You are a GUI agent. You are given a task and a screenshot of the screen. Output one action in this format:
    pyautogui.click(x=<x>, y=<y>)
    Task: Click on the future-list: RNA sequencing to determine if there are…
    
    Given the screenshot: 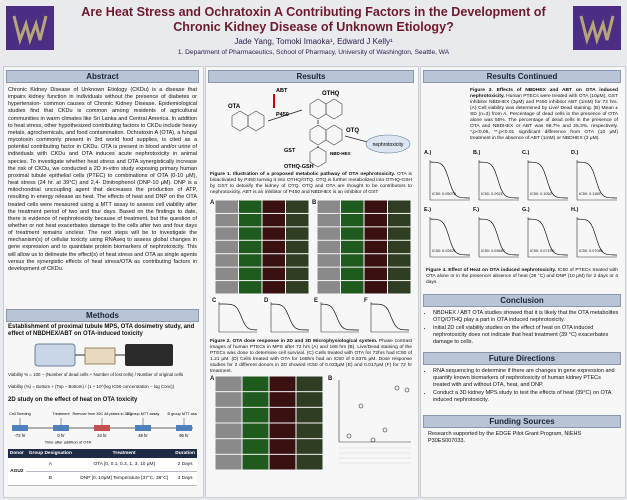 What is the action you would take?
    pyautogui.click(x=521, y=387)
    